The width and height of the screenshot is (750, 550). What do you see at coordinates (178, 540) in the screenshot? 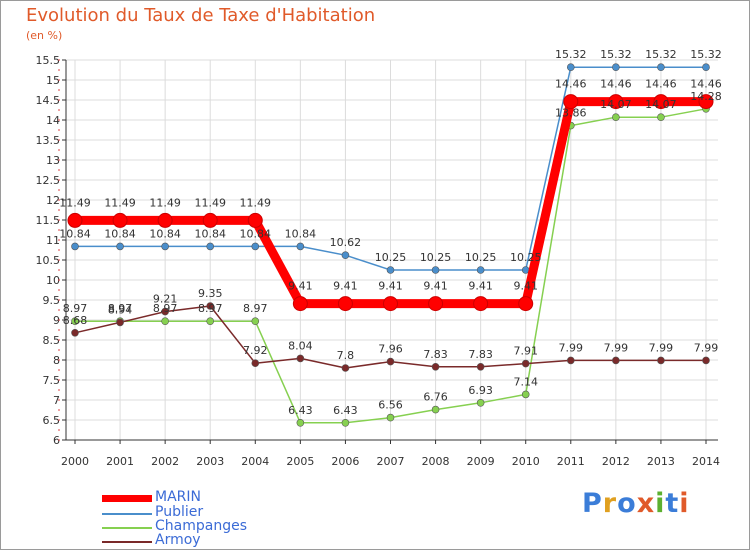
I see `legend-label: Armoy` at bounding box center [178, 540].